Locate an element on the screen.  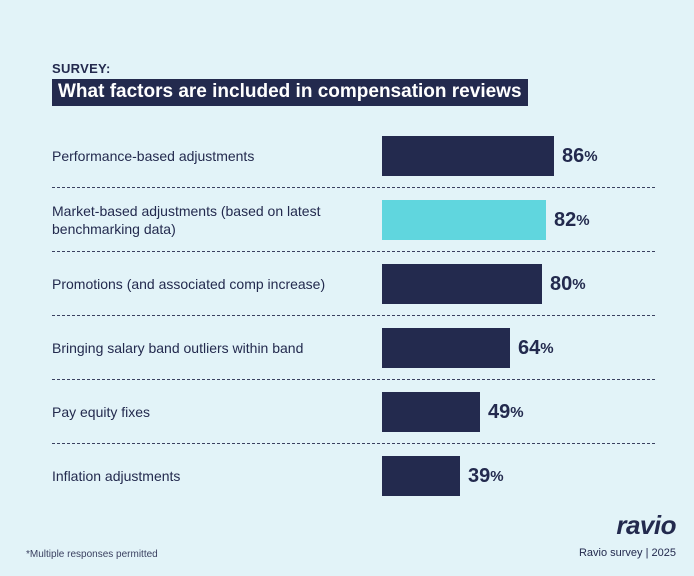
category-label: Inflation adjustments is located at coordinates (116, 476).